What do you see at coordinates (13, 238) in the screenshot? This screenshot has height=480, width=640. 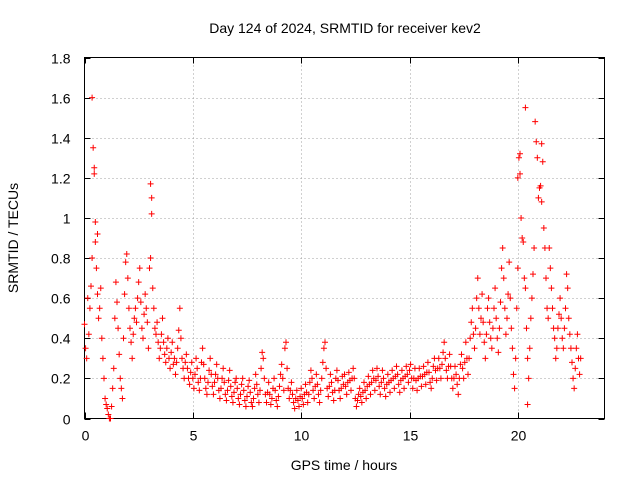 I see `y-axis-title: SRMTID / TECUs` at bounding box center [13, 238].